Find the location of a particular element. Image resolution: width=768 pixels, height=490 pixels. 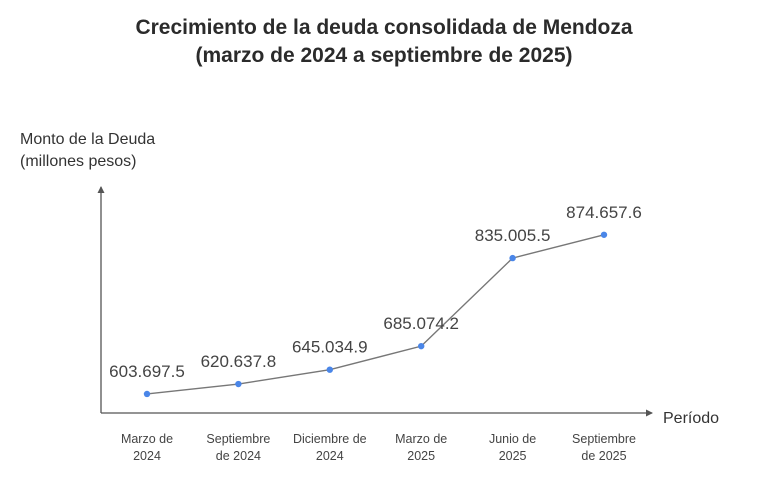

chart-title-line2: (marzo de 2024 a septiembre de 2025) is located at coordinates (384, 55).